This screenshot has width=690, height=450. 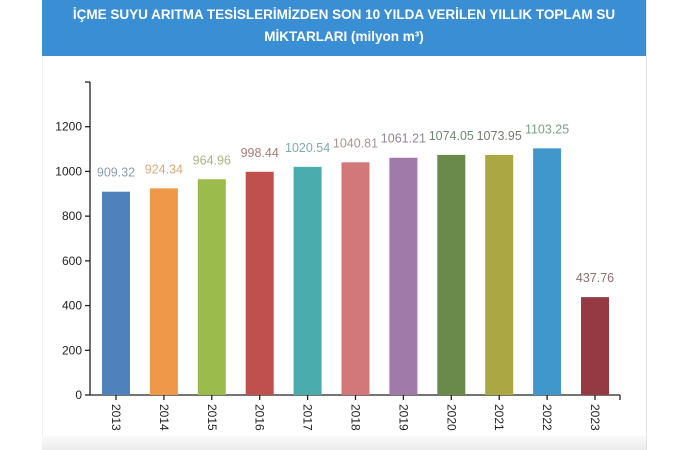 I want to click on value-label-2023: 437.76, so click(x=595, y=278).